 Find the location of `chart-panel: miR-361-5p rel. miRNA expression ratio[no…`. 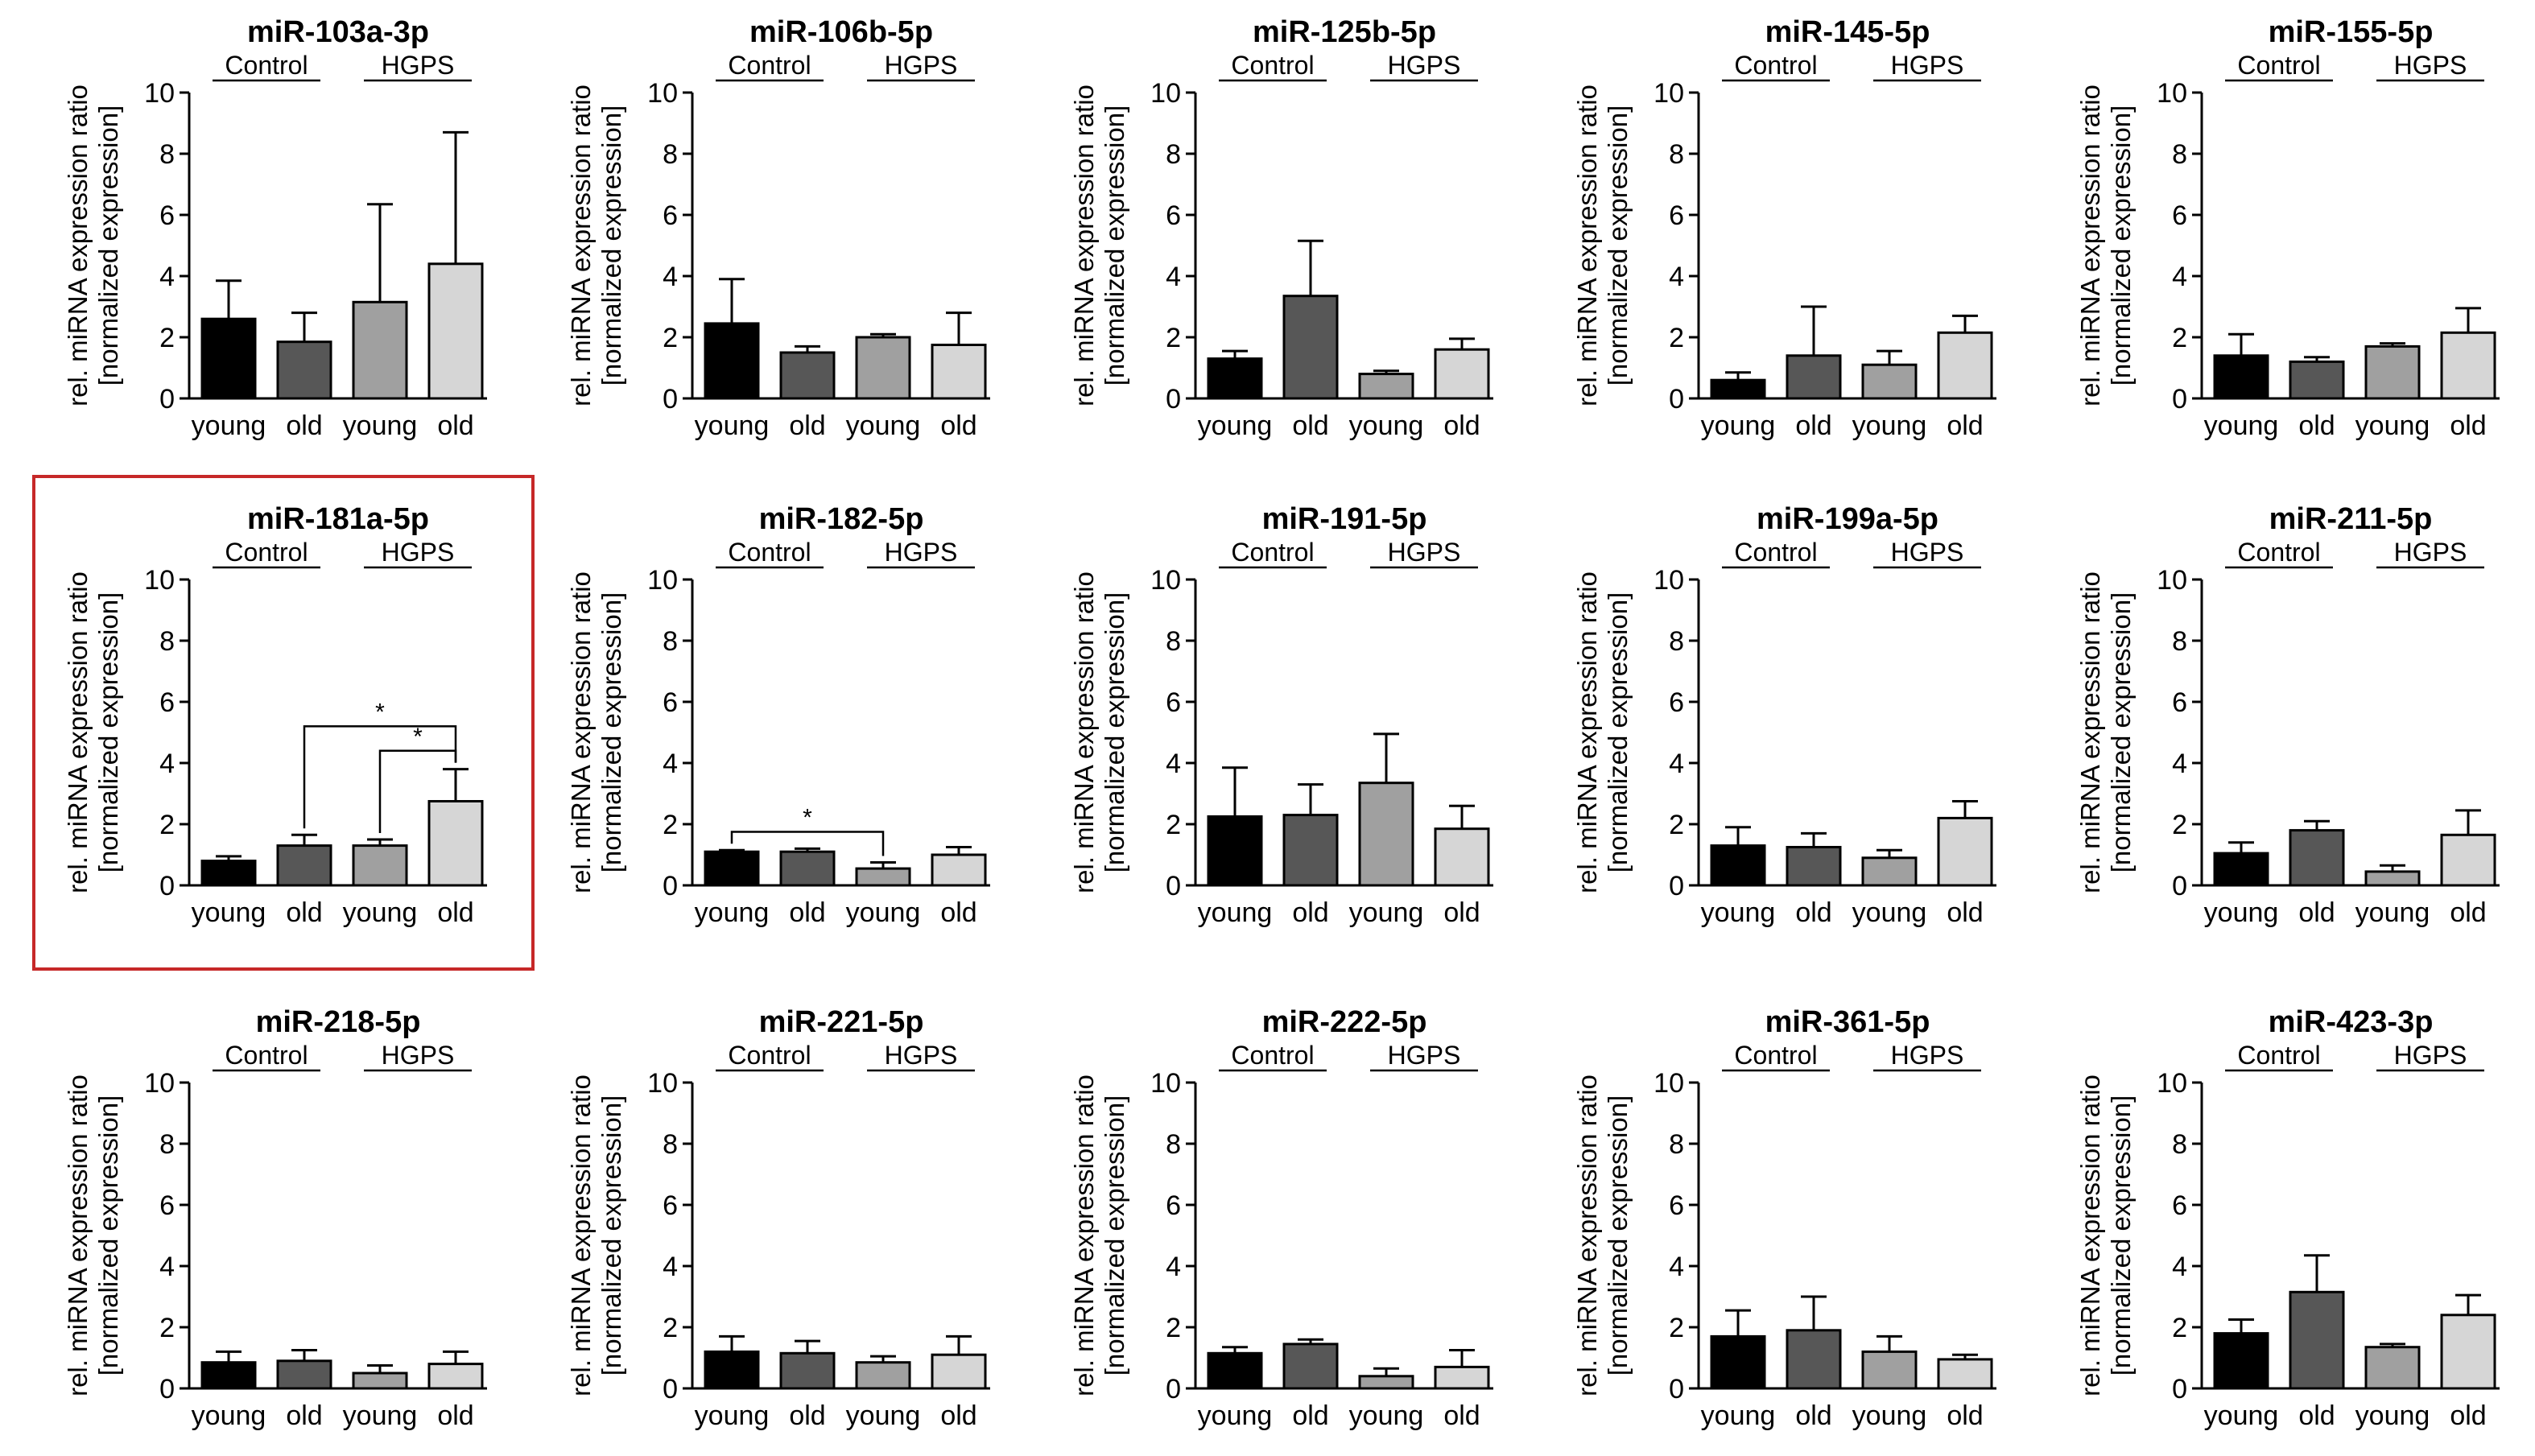

chart-panel: miR-361-5p rel. miRNA expression ratio[no… is located at coordinates (1784, 1218).